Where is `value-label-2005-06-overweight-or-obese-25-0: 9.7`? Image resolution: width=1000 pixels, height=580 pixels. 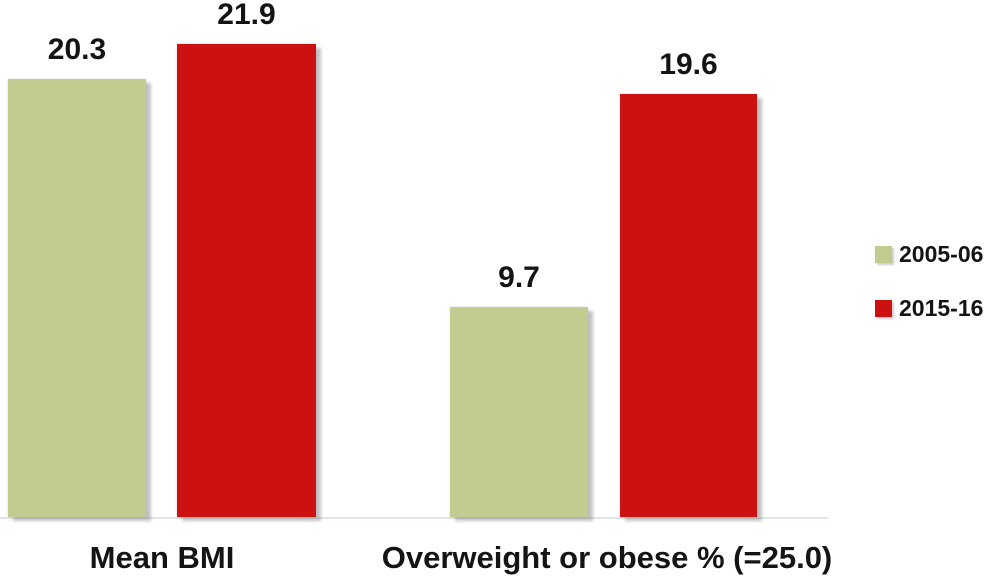
value-label-2005-06-overweight-or-obese-25-0: 9.7 is located at coordinates (519, 277).